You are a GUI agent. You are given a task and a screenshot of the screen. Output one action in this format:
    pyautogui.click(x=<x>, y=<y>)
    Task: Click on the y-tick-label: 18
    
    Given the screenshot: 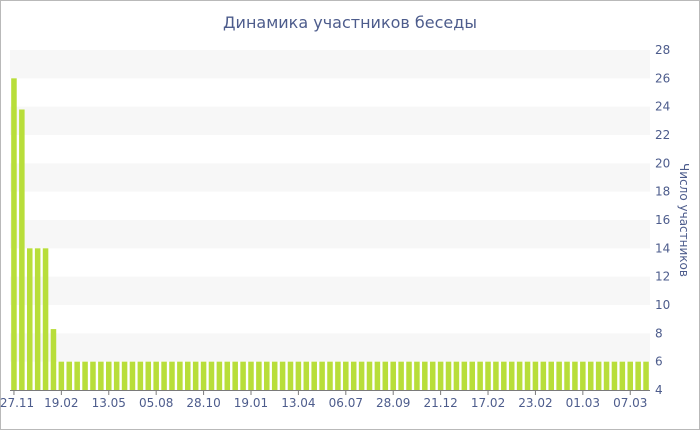 What is the action you would take?
    pyautogui.click(x=662, y=192)
    